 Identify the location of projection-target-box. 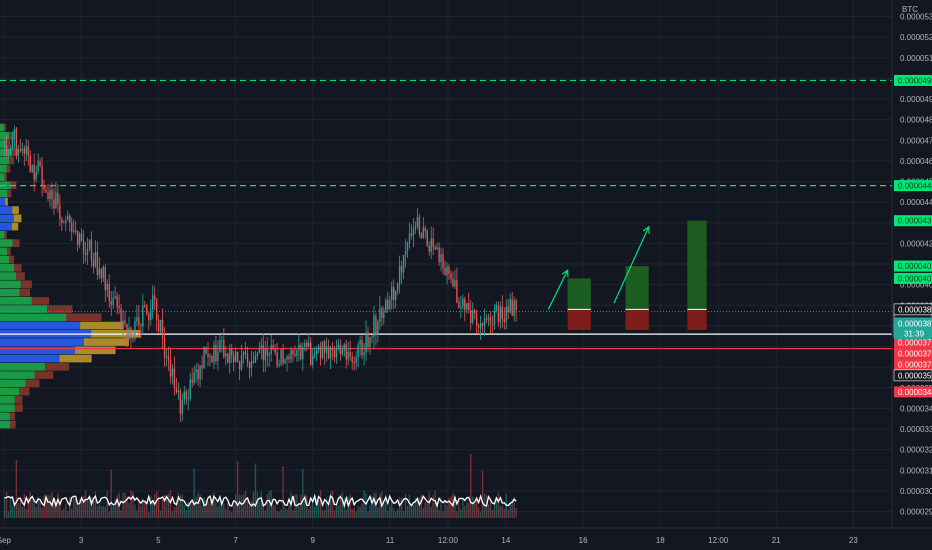
(637, 288).